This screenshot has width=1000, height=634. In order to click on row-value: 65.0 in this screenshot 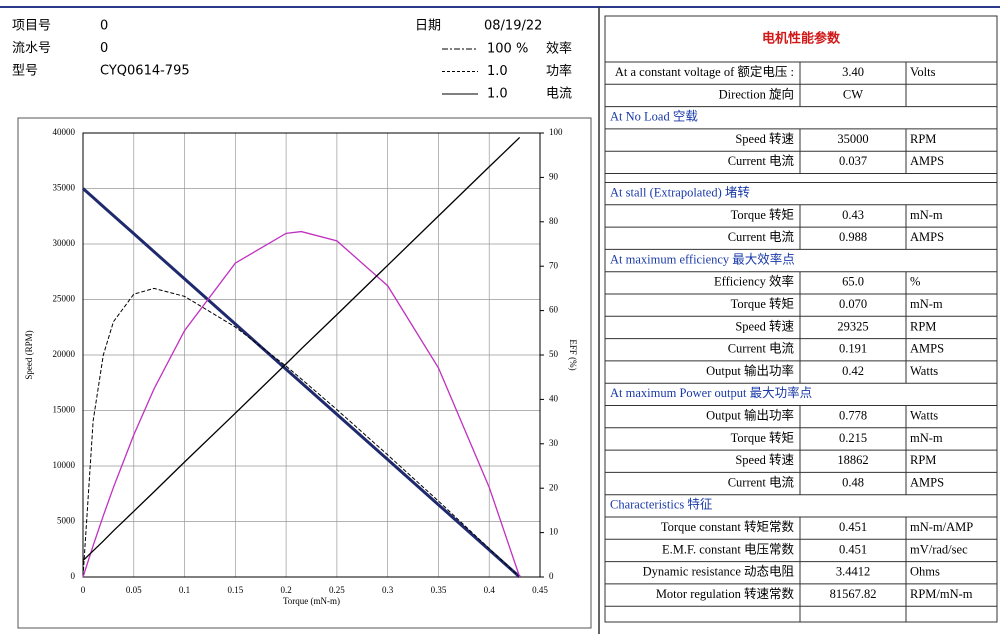, I will do `click(853, 282)`.